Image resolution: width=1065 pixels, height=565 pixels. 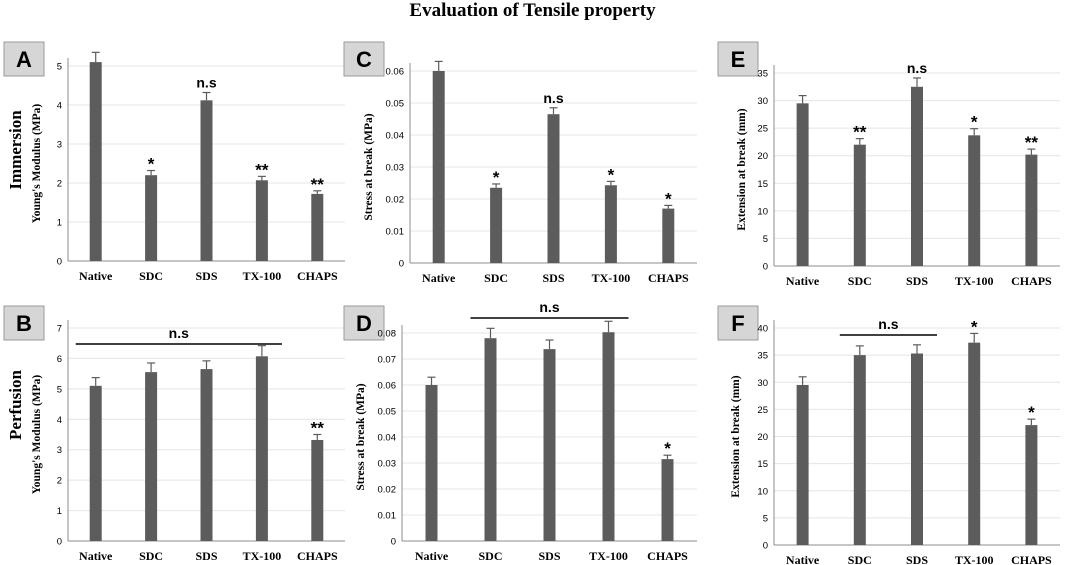 I want to click on y-tick-label-d: 0.05, so click(x=387, y=412).